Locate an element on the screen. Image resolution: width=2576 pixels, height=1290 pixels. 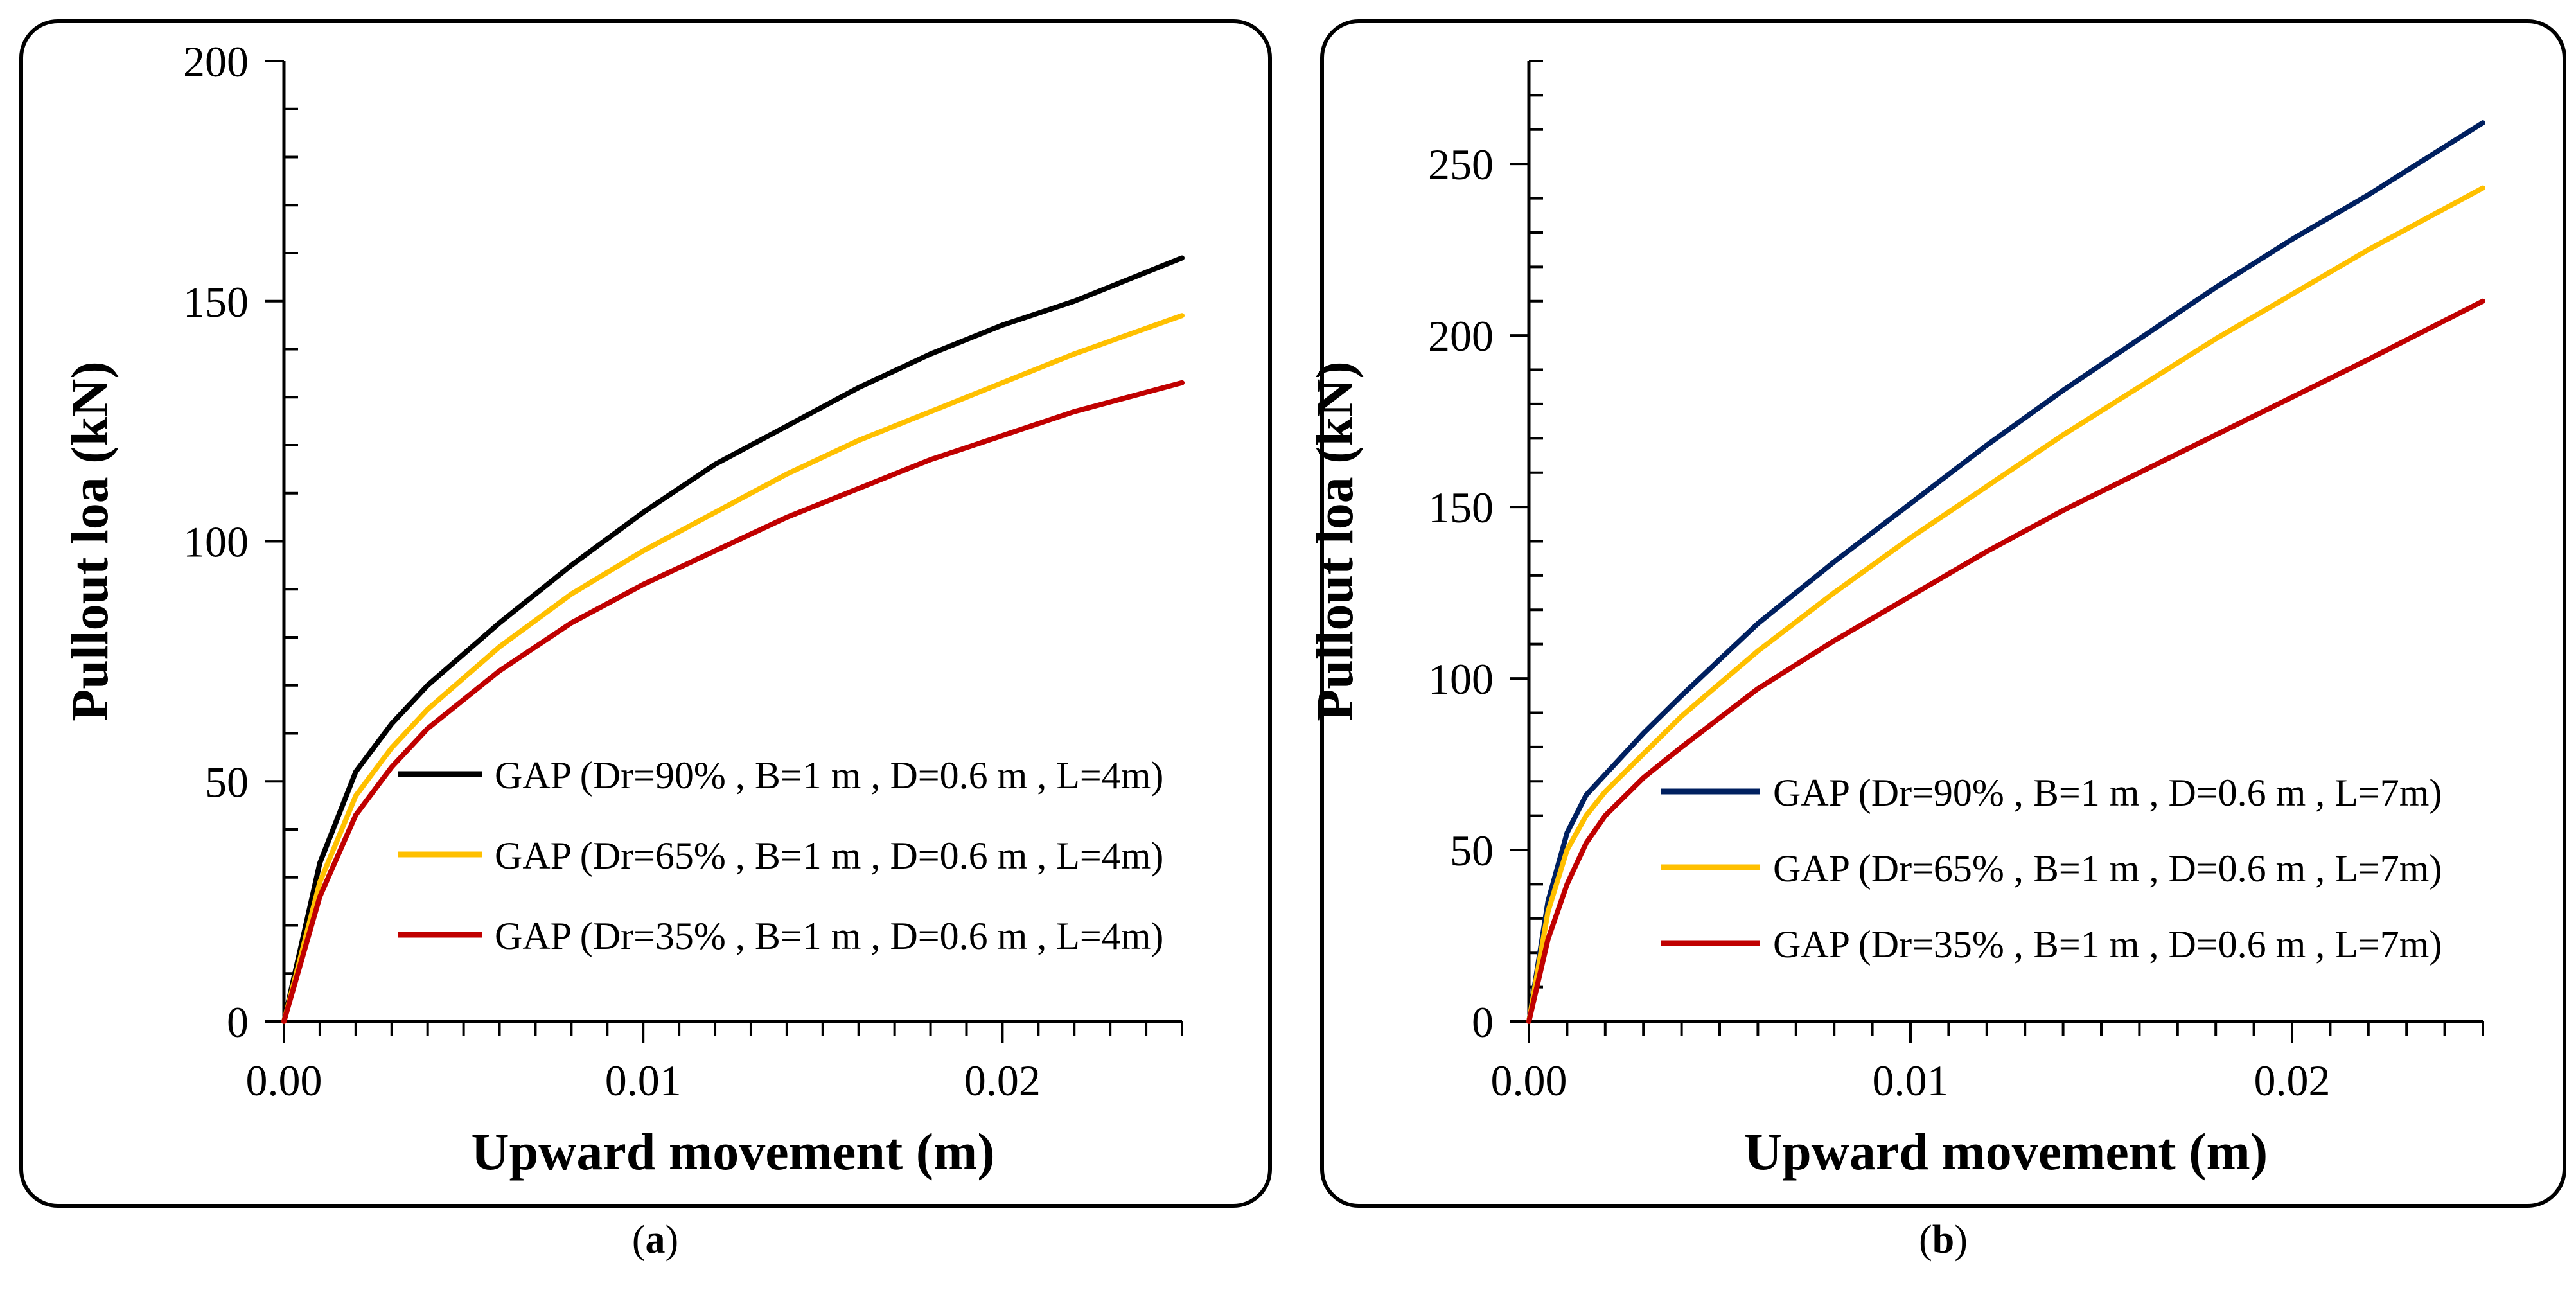
caption-b: (b) is located at coordinates (1943, 1240).